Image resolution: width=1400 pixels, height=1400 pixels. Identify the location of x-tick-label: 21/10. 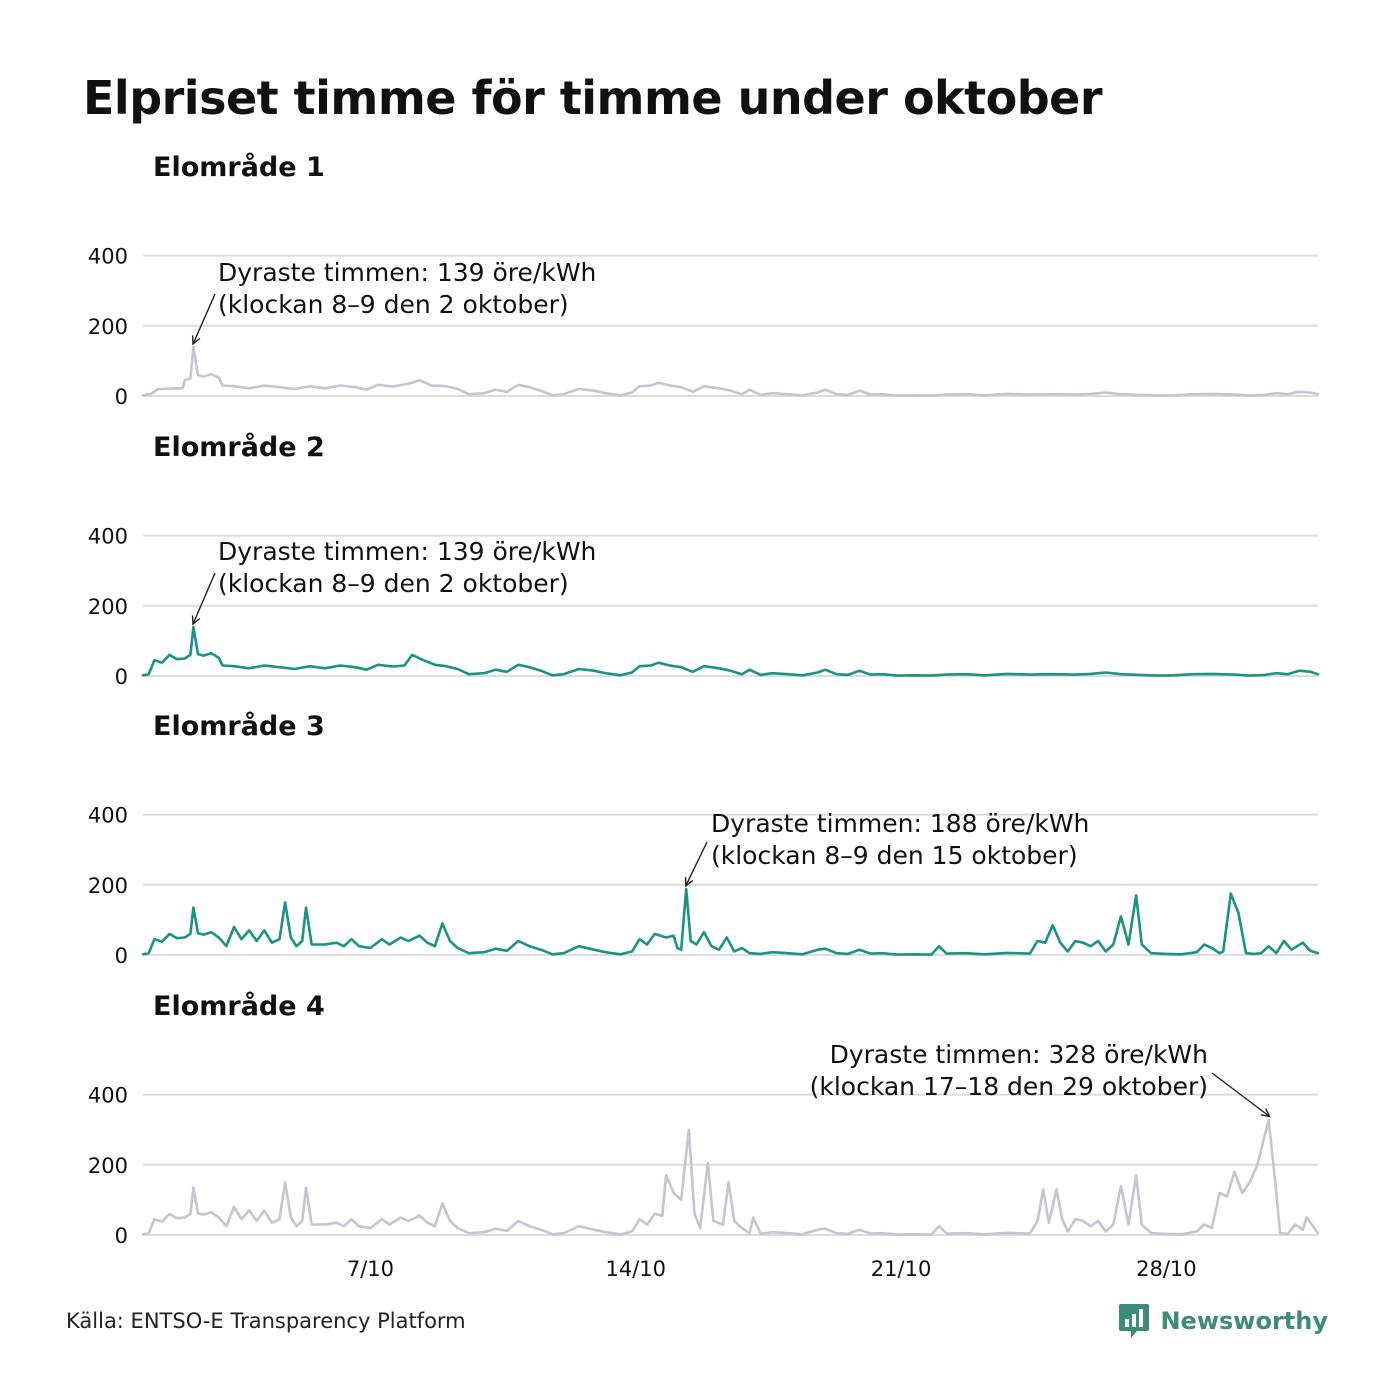
(901, 1269).